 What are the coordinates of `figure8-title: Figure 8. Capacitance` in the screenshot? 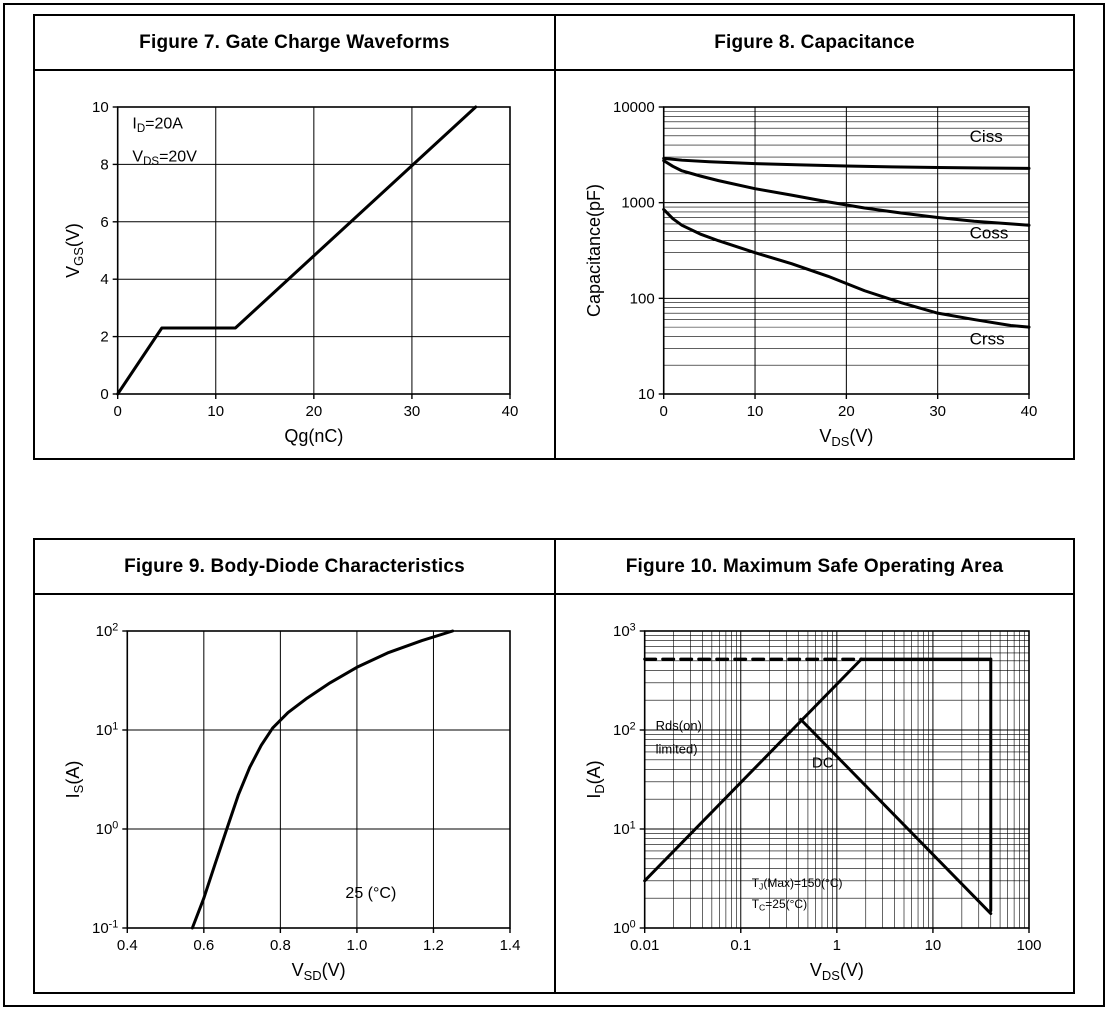 It's located at (814, 43).